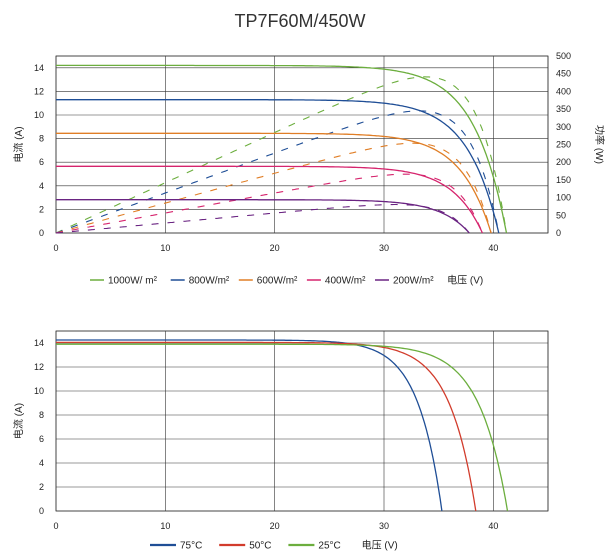 The image size is (612, 557). Describe the element at coordinates (277, 281) in the screenshot. I see `legend-label: 600W/m²` at that location.